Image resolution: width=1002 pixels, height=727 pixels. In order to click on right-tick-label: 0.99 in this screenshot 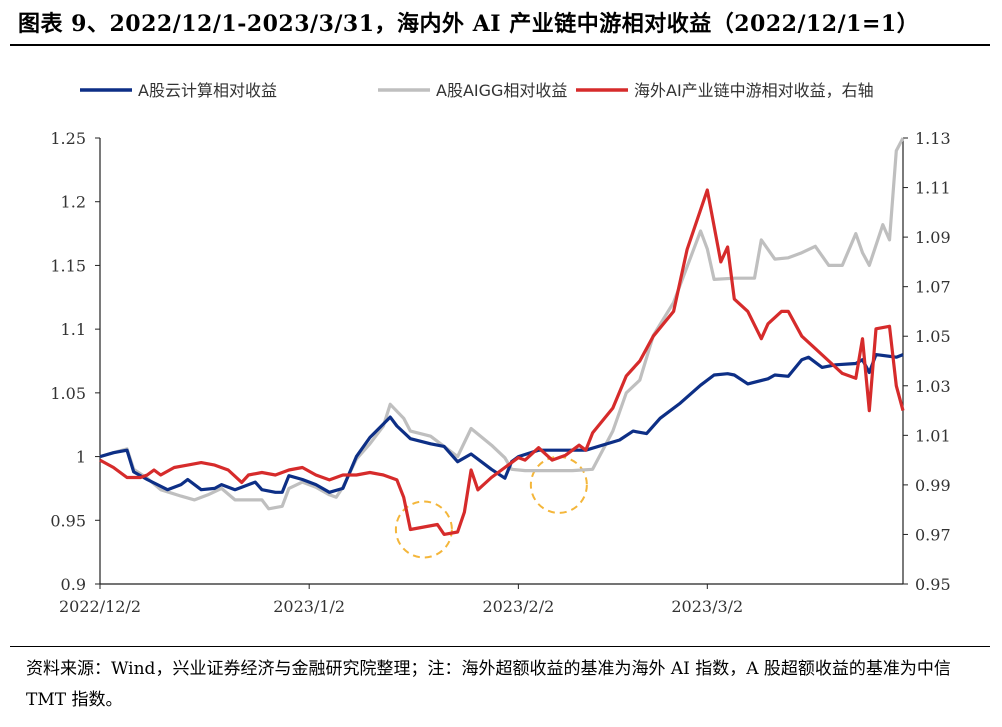, I will do `click(933, 485)`.